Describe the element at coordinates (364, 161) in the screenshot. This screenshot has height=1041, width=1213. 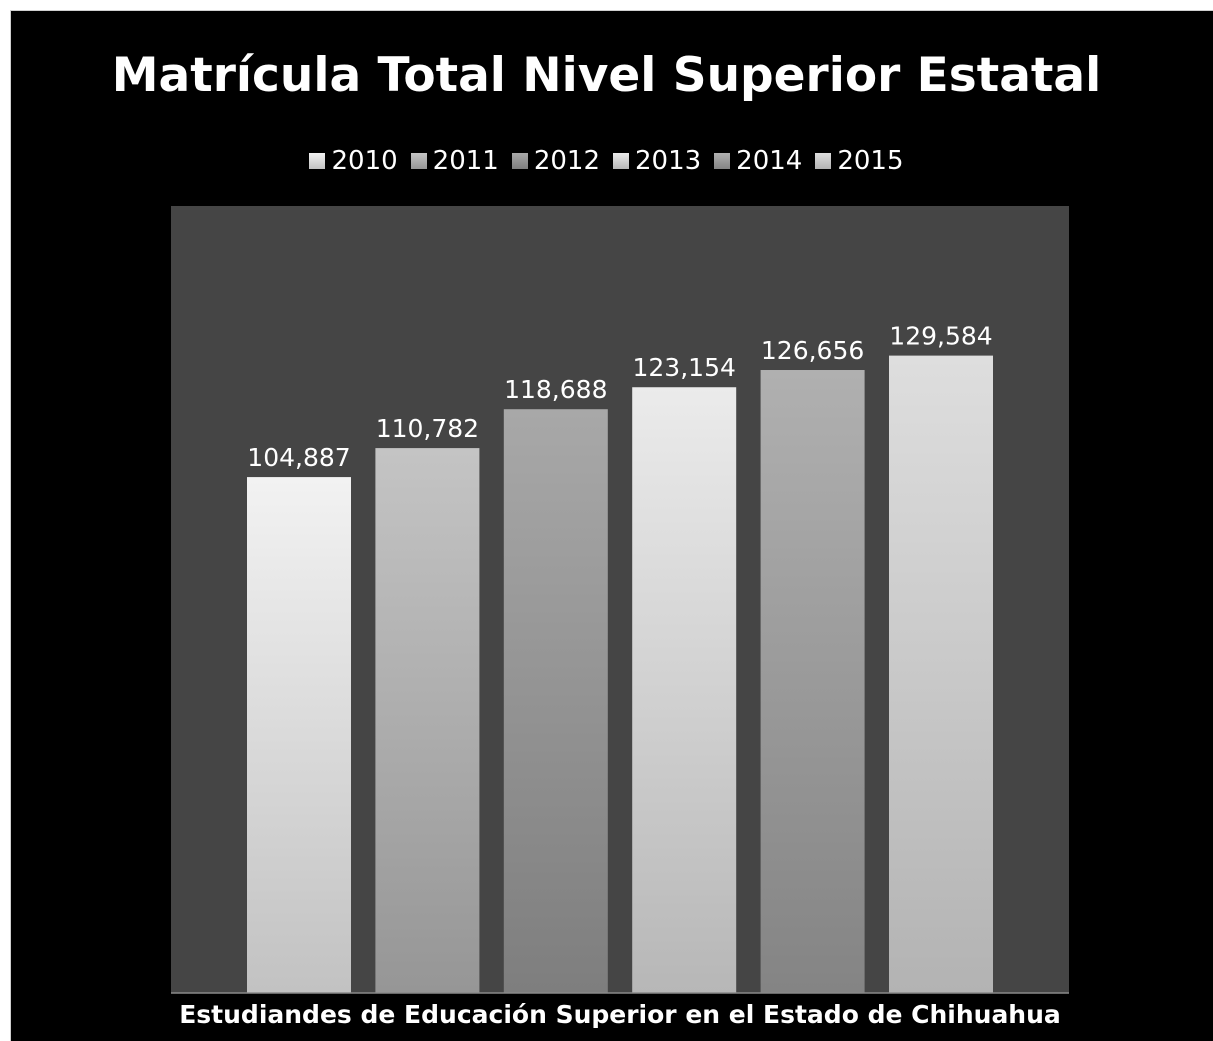
I see `legend-label-2010: 2010` at that location.